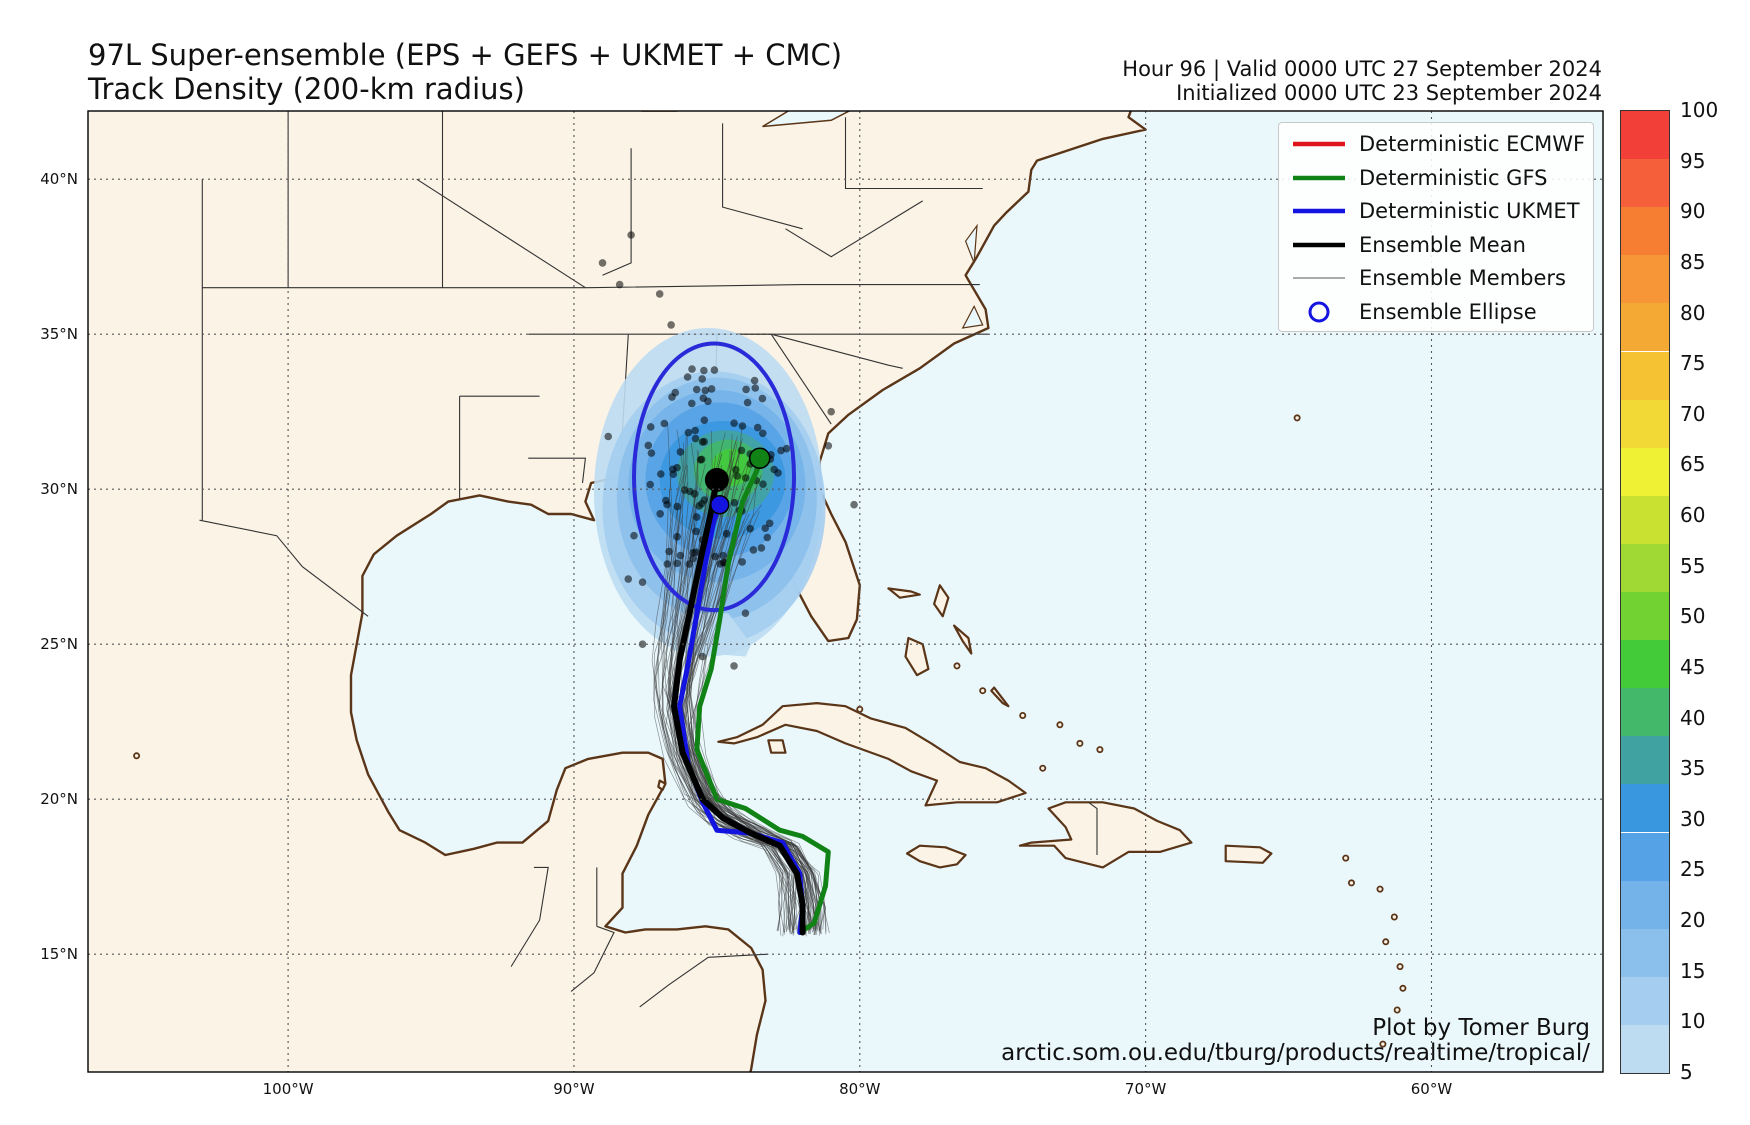 The height and width of the screenshot is (1125, 1750). Describe the element at coordinates (1436, 312) in the screenshot. I see `legend-item: Ensemble Ellipse` at that location.